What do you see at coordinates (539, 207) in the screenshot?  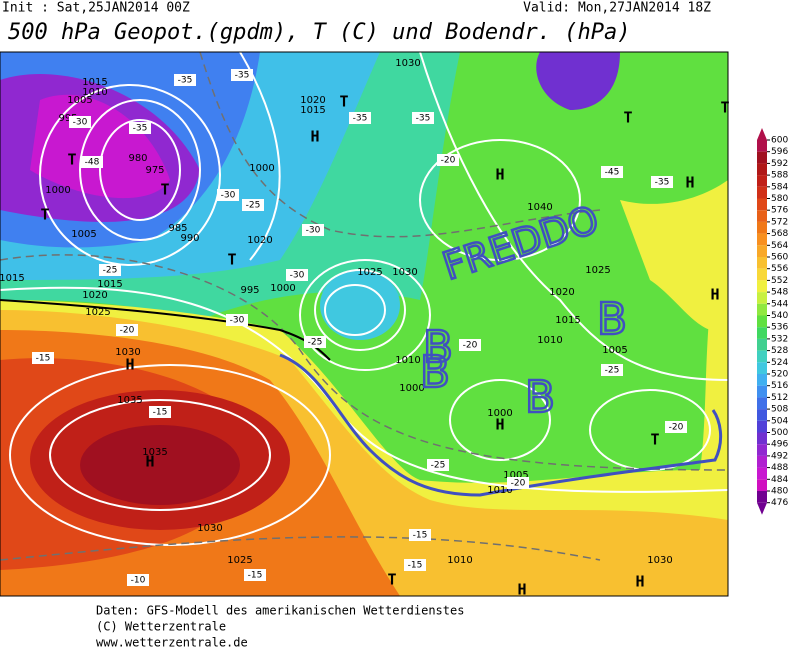 I see `isobar-label: 1040` at bounding box center [539, 207].